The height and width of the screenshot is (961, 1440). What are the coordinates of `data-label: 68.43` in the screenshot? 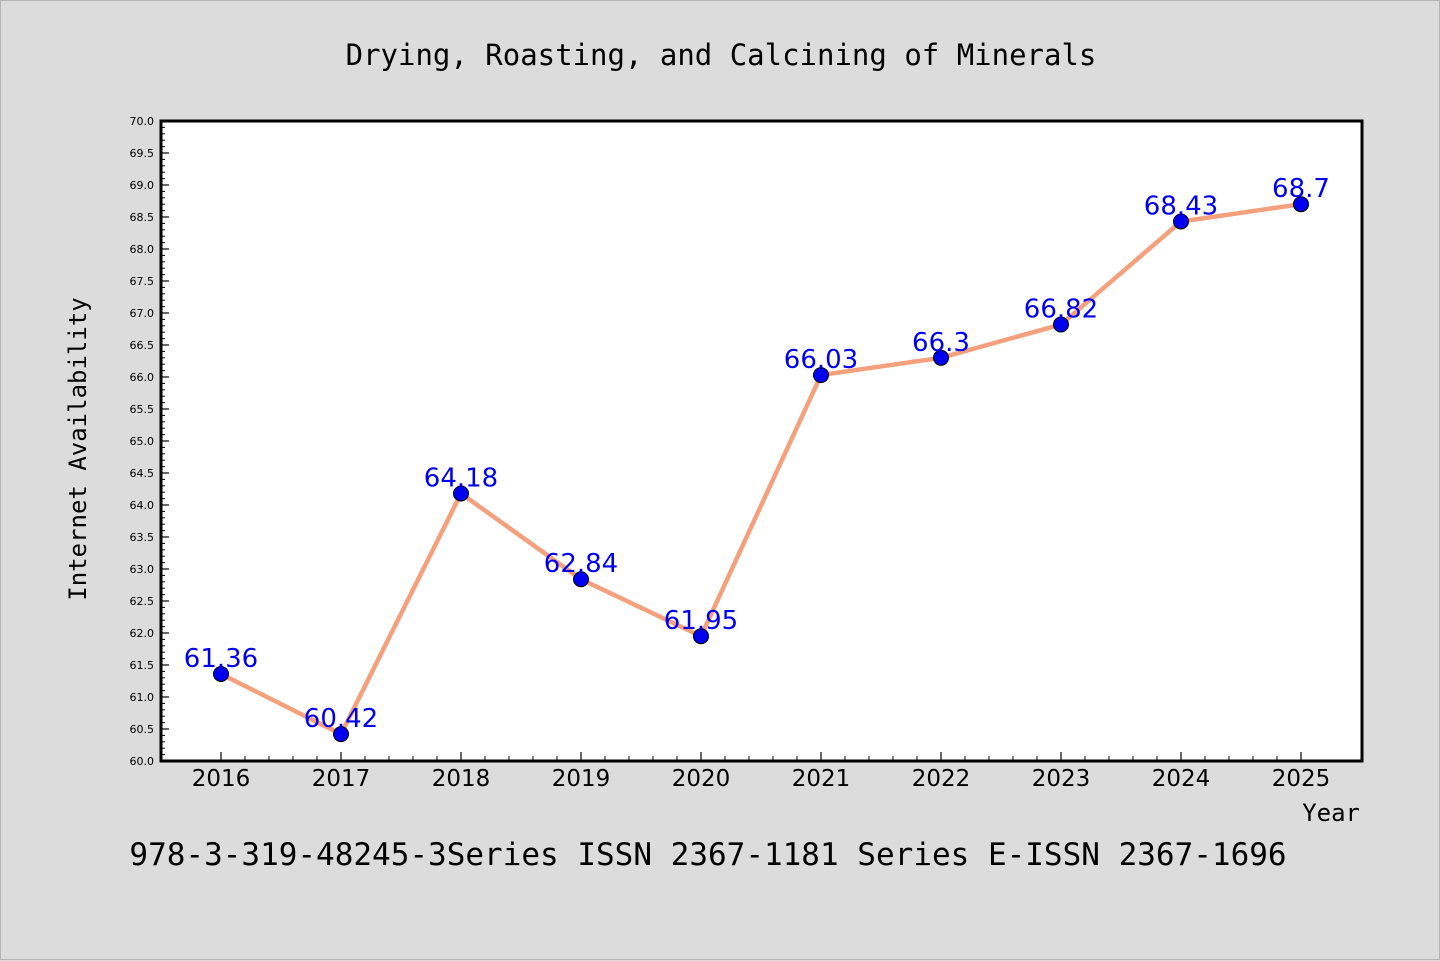 It's located at (1181, 206).